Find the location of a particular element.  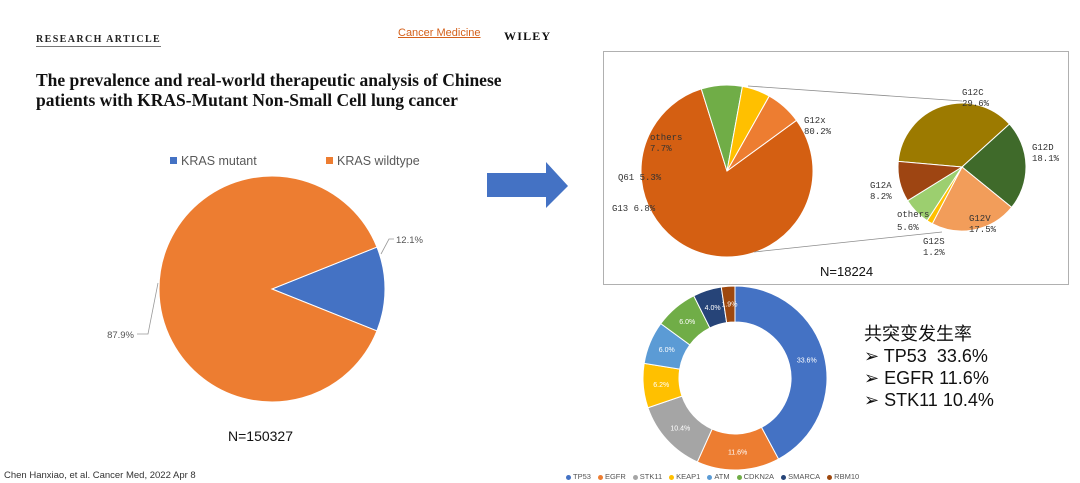

data-label: Q61 5.3% is located at coordinates (640, 178).